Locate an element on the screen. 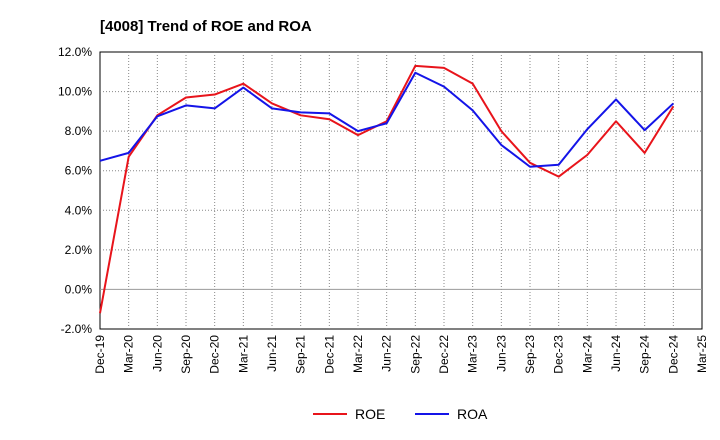 This screenshot has height=440, width=720. y-tick-label: 10.0% is located at coordinates (75, 92).